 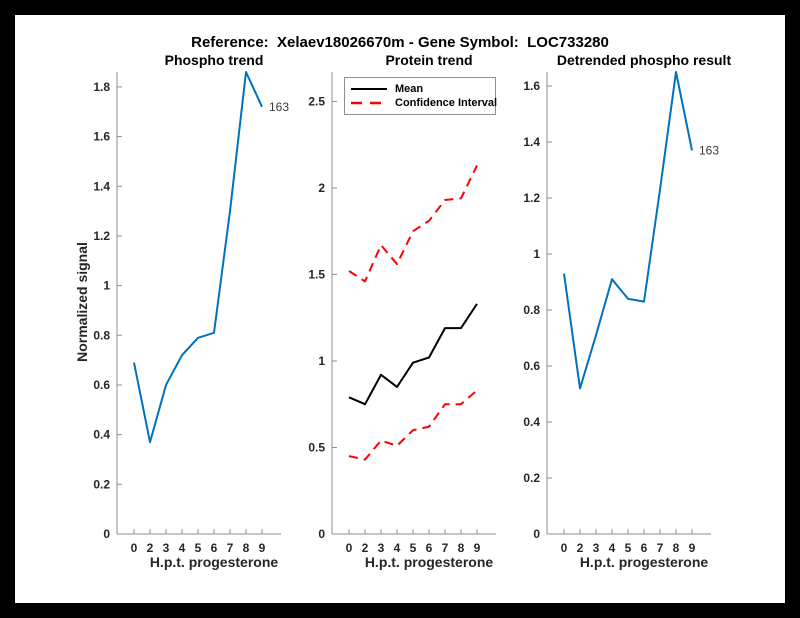 What do you see at coordinates (316, 447) in the screenshot?
I see `svg-text: 0.5` at bounding box center [316, 447].